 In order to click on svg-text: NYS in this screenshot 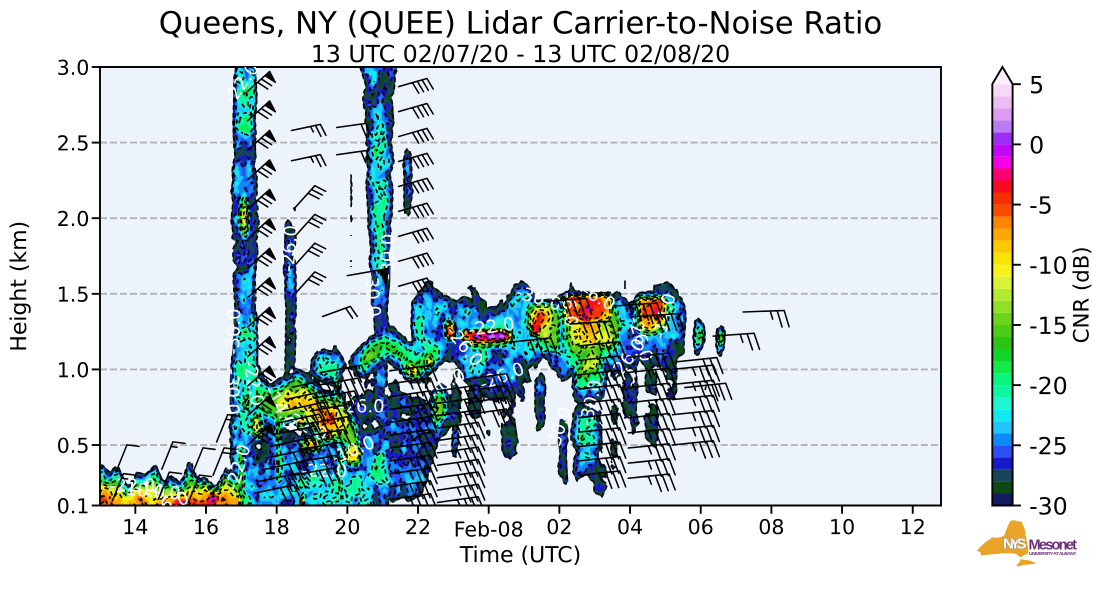, I will do `click(1015, 544)`.